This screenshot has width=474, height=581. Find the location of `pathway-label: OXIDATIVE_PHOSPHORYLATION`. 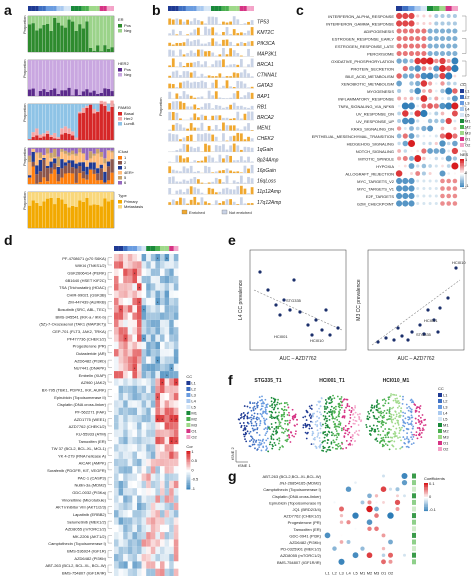

pathway-label: OXIDATIVE_PHOSPHORYLATION is located at coordinates (362, 61).